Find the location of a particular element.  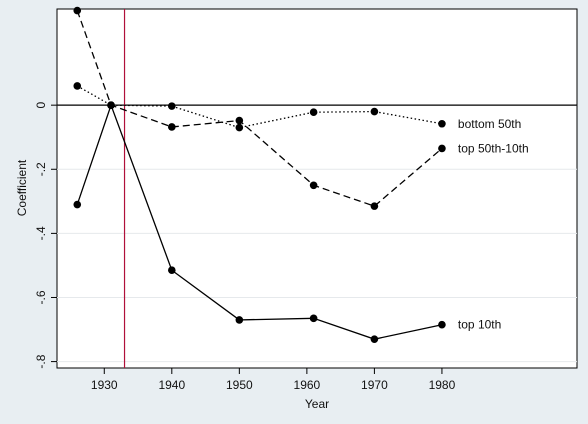

y-axis-label: Coefficient is located at coordinates (22, 187).